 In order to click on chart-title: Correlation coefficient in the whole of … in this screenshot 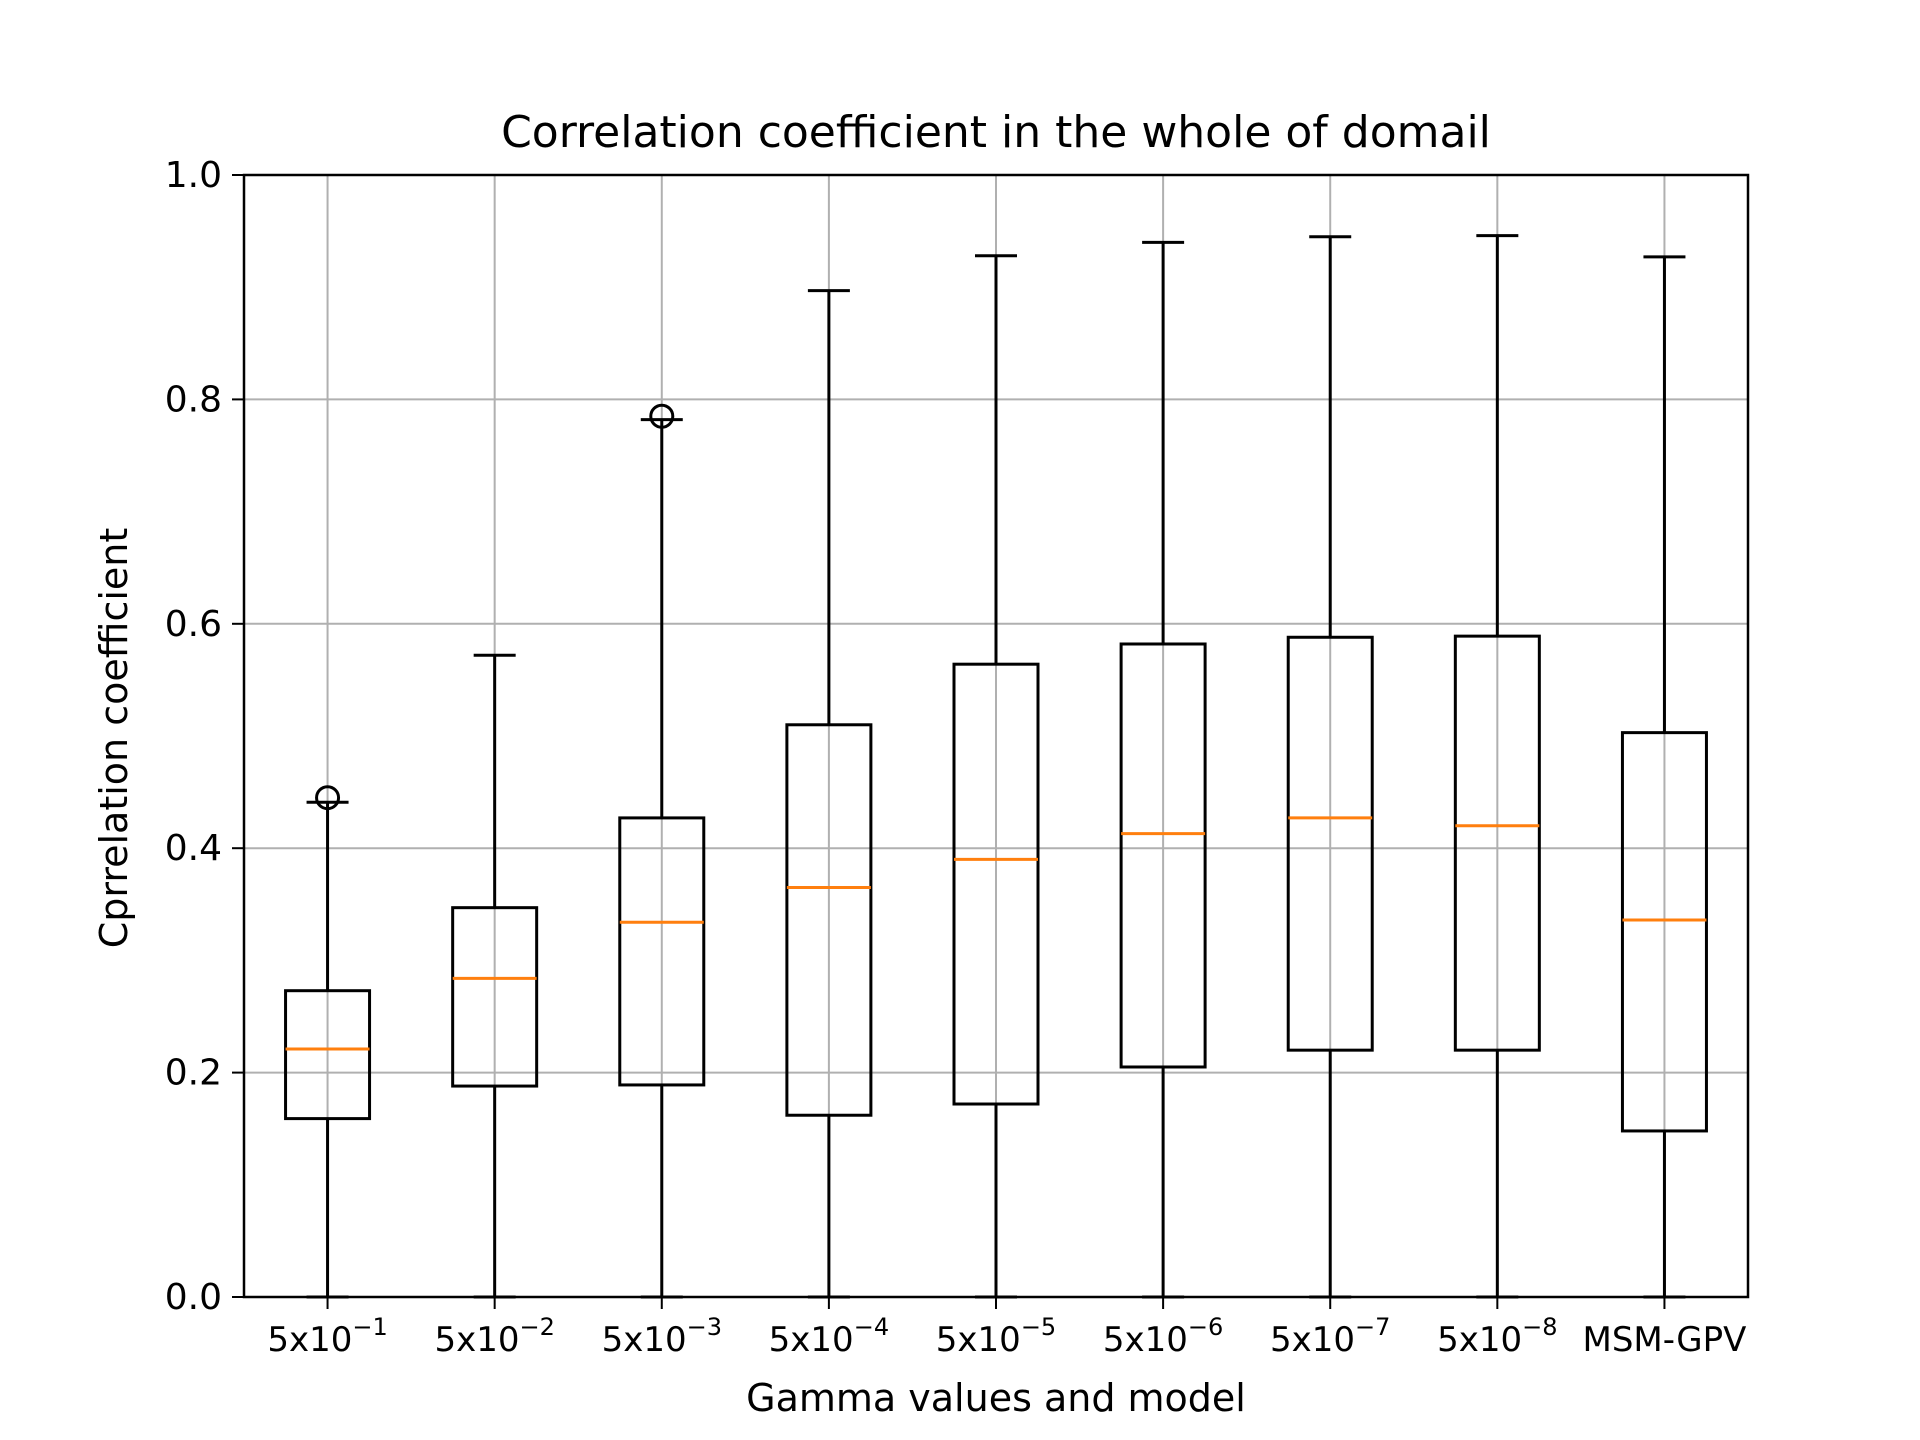, I will do `click(996, 132)`.